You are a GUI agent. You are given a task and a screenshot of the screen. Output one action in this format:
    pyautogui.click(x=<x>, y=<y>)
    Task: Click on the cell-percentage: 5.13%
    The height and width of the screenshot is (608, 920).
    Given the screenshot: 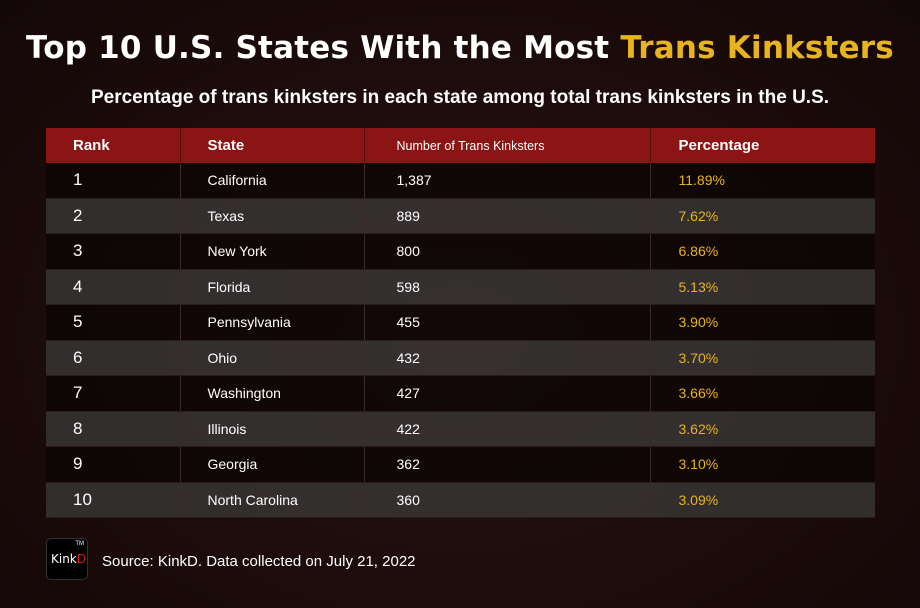 What is the action you would take?
    pyautogui.click(x=762, y=287)
    